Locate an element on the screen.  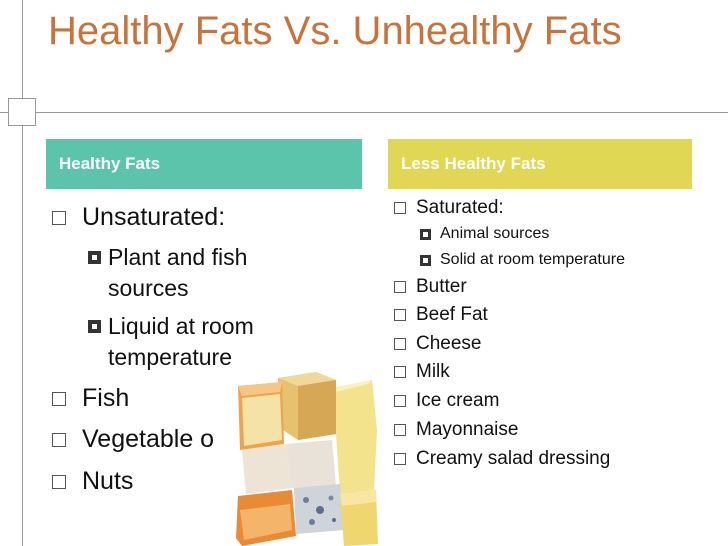
list-subitem-text: Solid at room temperature is located at coordinates (532, 259).